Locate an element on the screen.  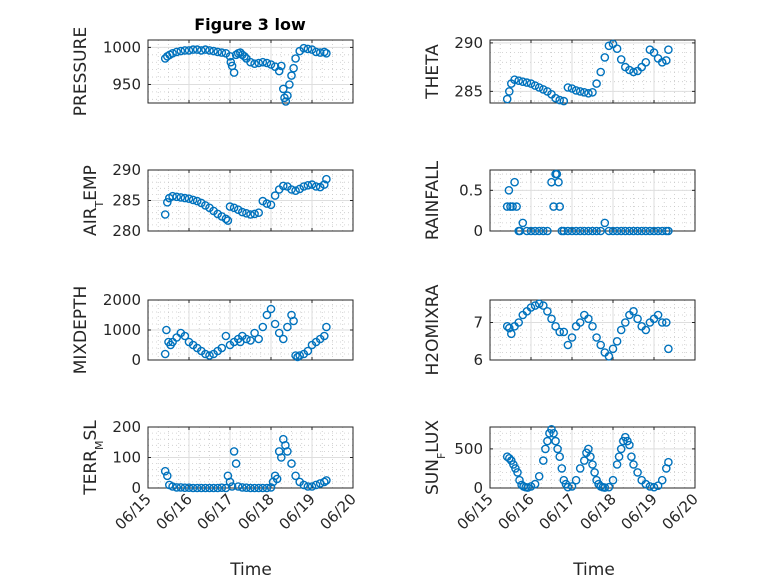
figure-title: Figure 3 low is located at coordinates (250, 24).